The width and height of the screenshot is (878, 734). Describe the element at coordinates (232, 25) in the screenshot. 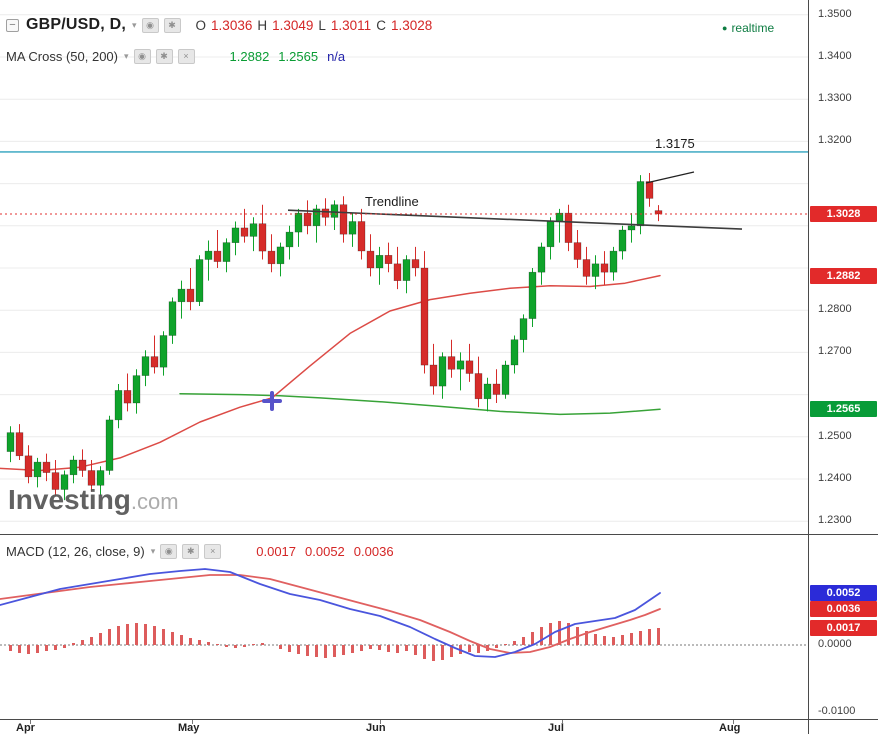

I see `open-value: 1.3036` at that location.